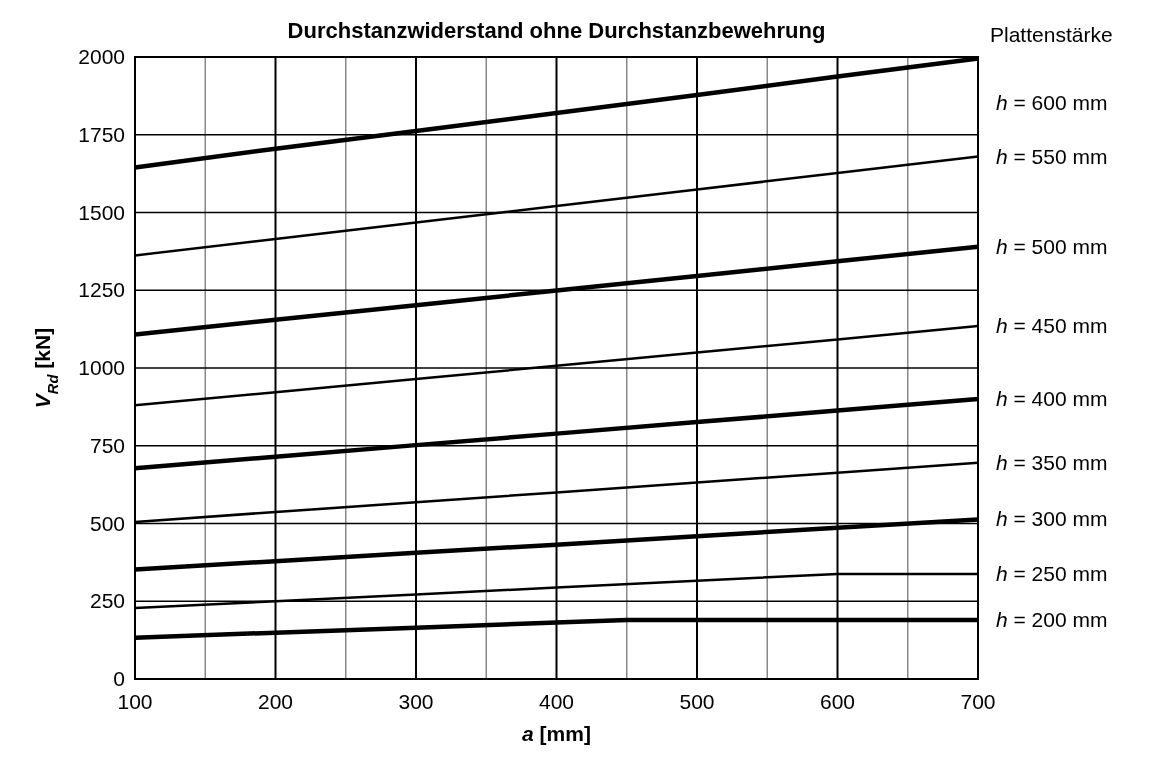  Describe the element at coordinates (101, 367) in the screenshot. I see `y-tick-label: 1000` at that location.